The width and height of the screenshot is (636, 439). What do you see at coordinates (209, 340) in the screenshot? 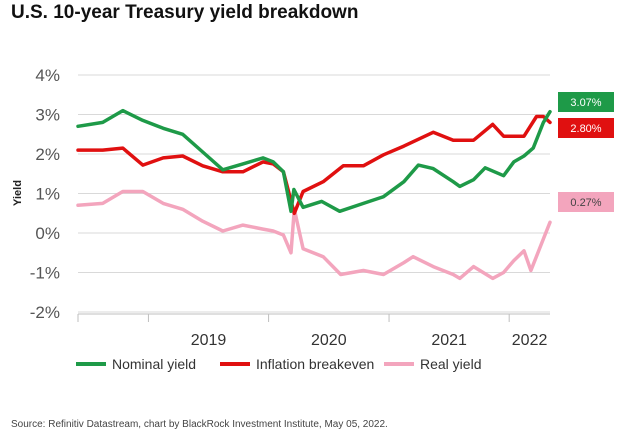
I see `x-tick-label: 2019` at bounding box center [209, 340].